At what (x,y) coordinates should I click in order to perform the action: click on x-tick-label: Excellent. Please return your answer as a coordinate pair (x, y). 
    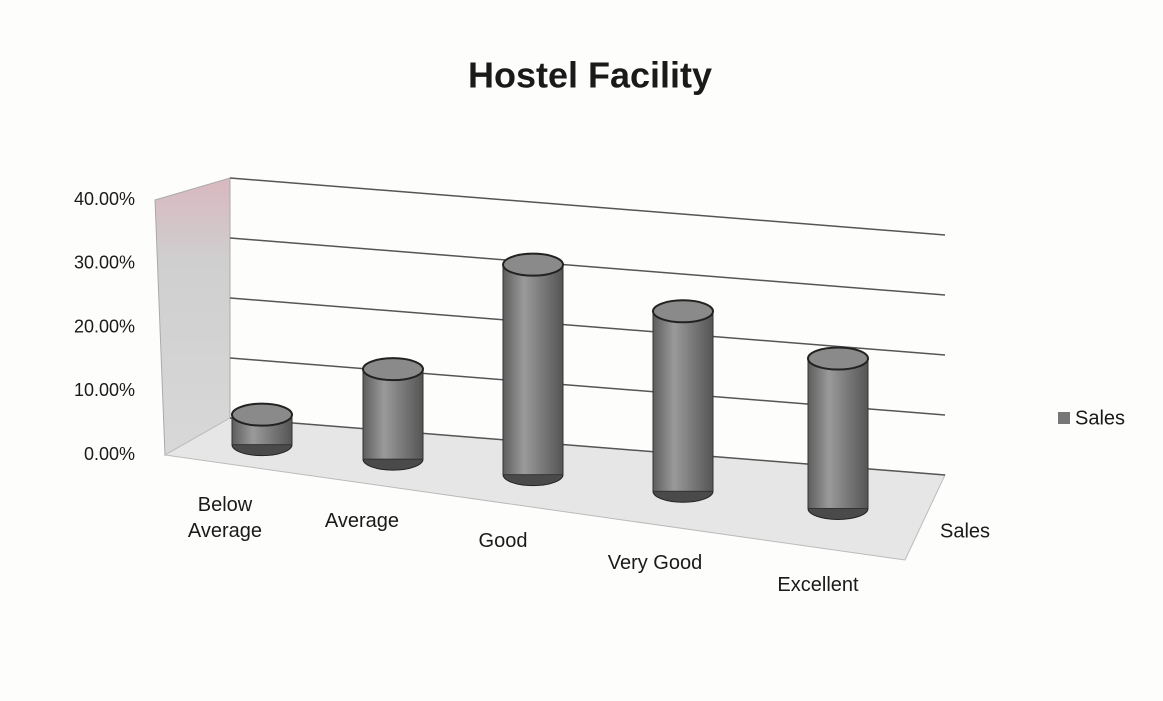
    Looking at the image, I should click on (818, 585).